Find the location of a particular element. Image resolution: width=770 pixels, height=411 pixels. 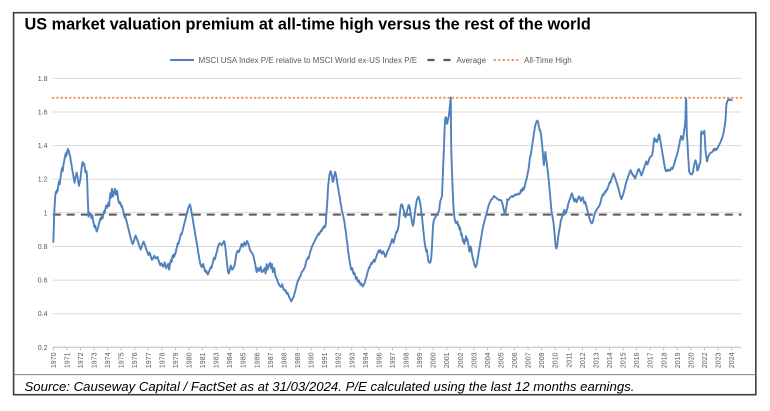

svg-text: 1994 is located at coordinates (366, 360).